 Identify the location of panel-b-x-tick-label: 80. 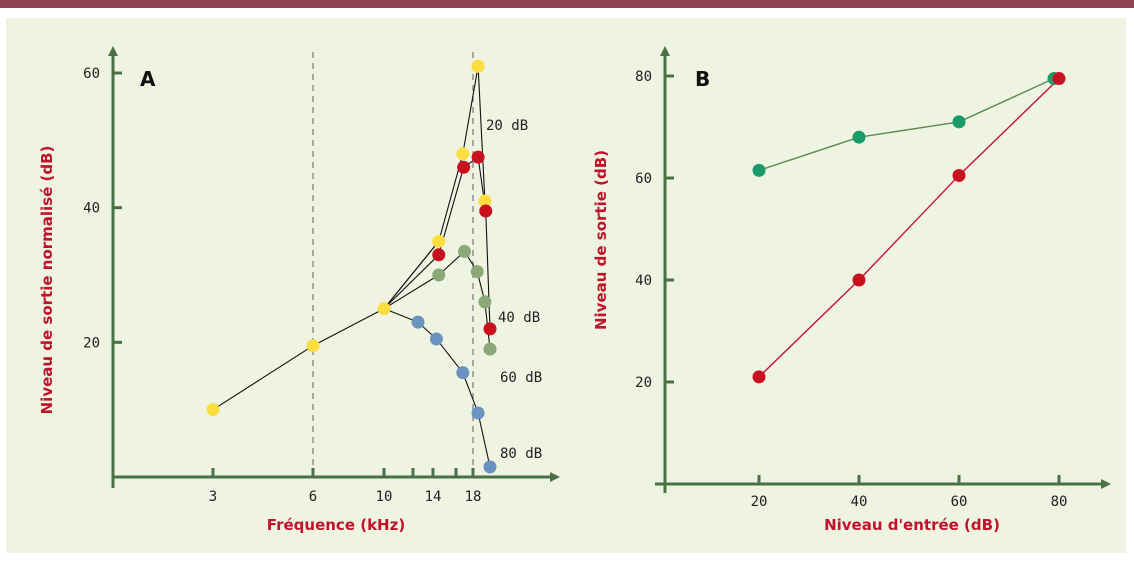
(1059, 502).